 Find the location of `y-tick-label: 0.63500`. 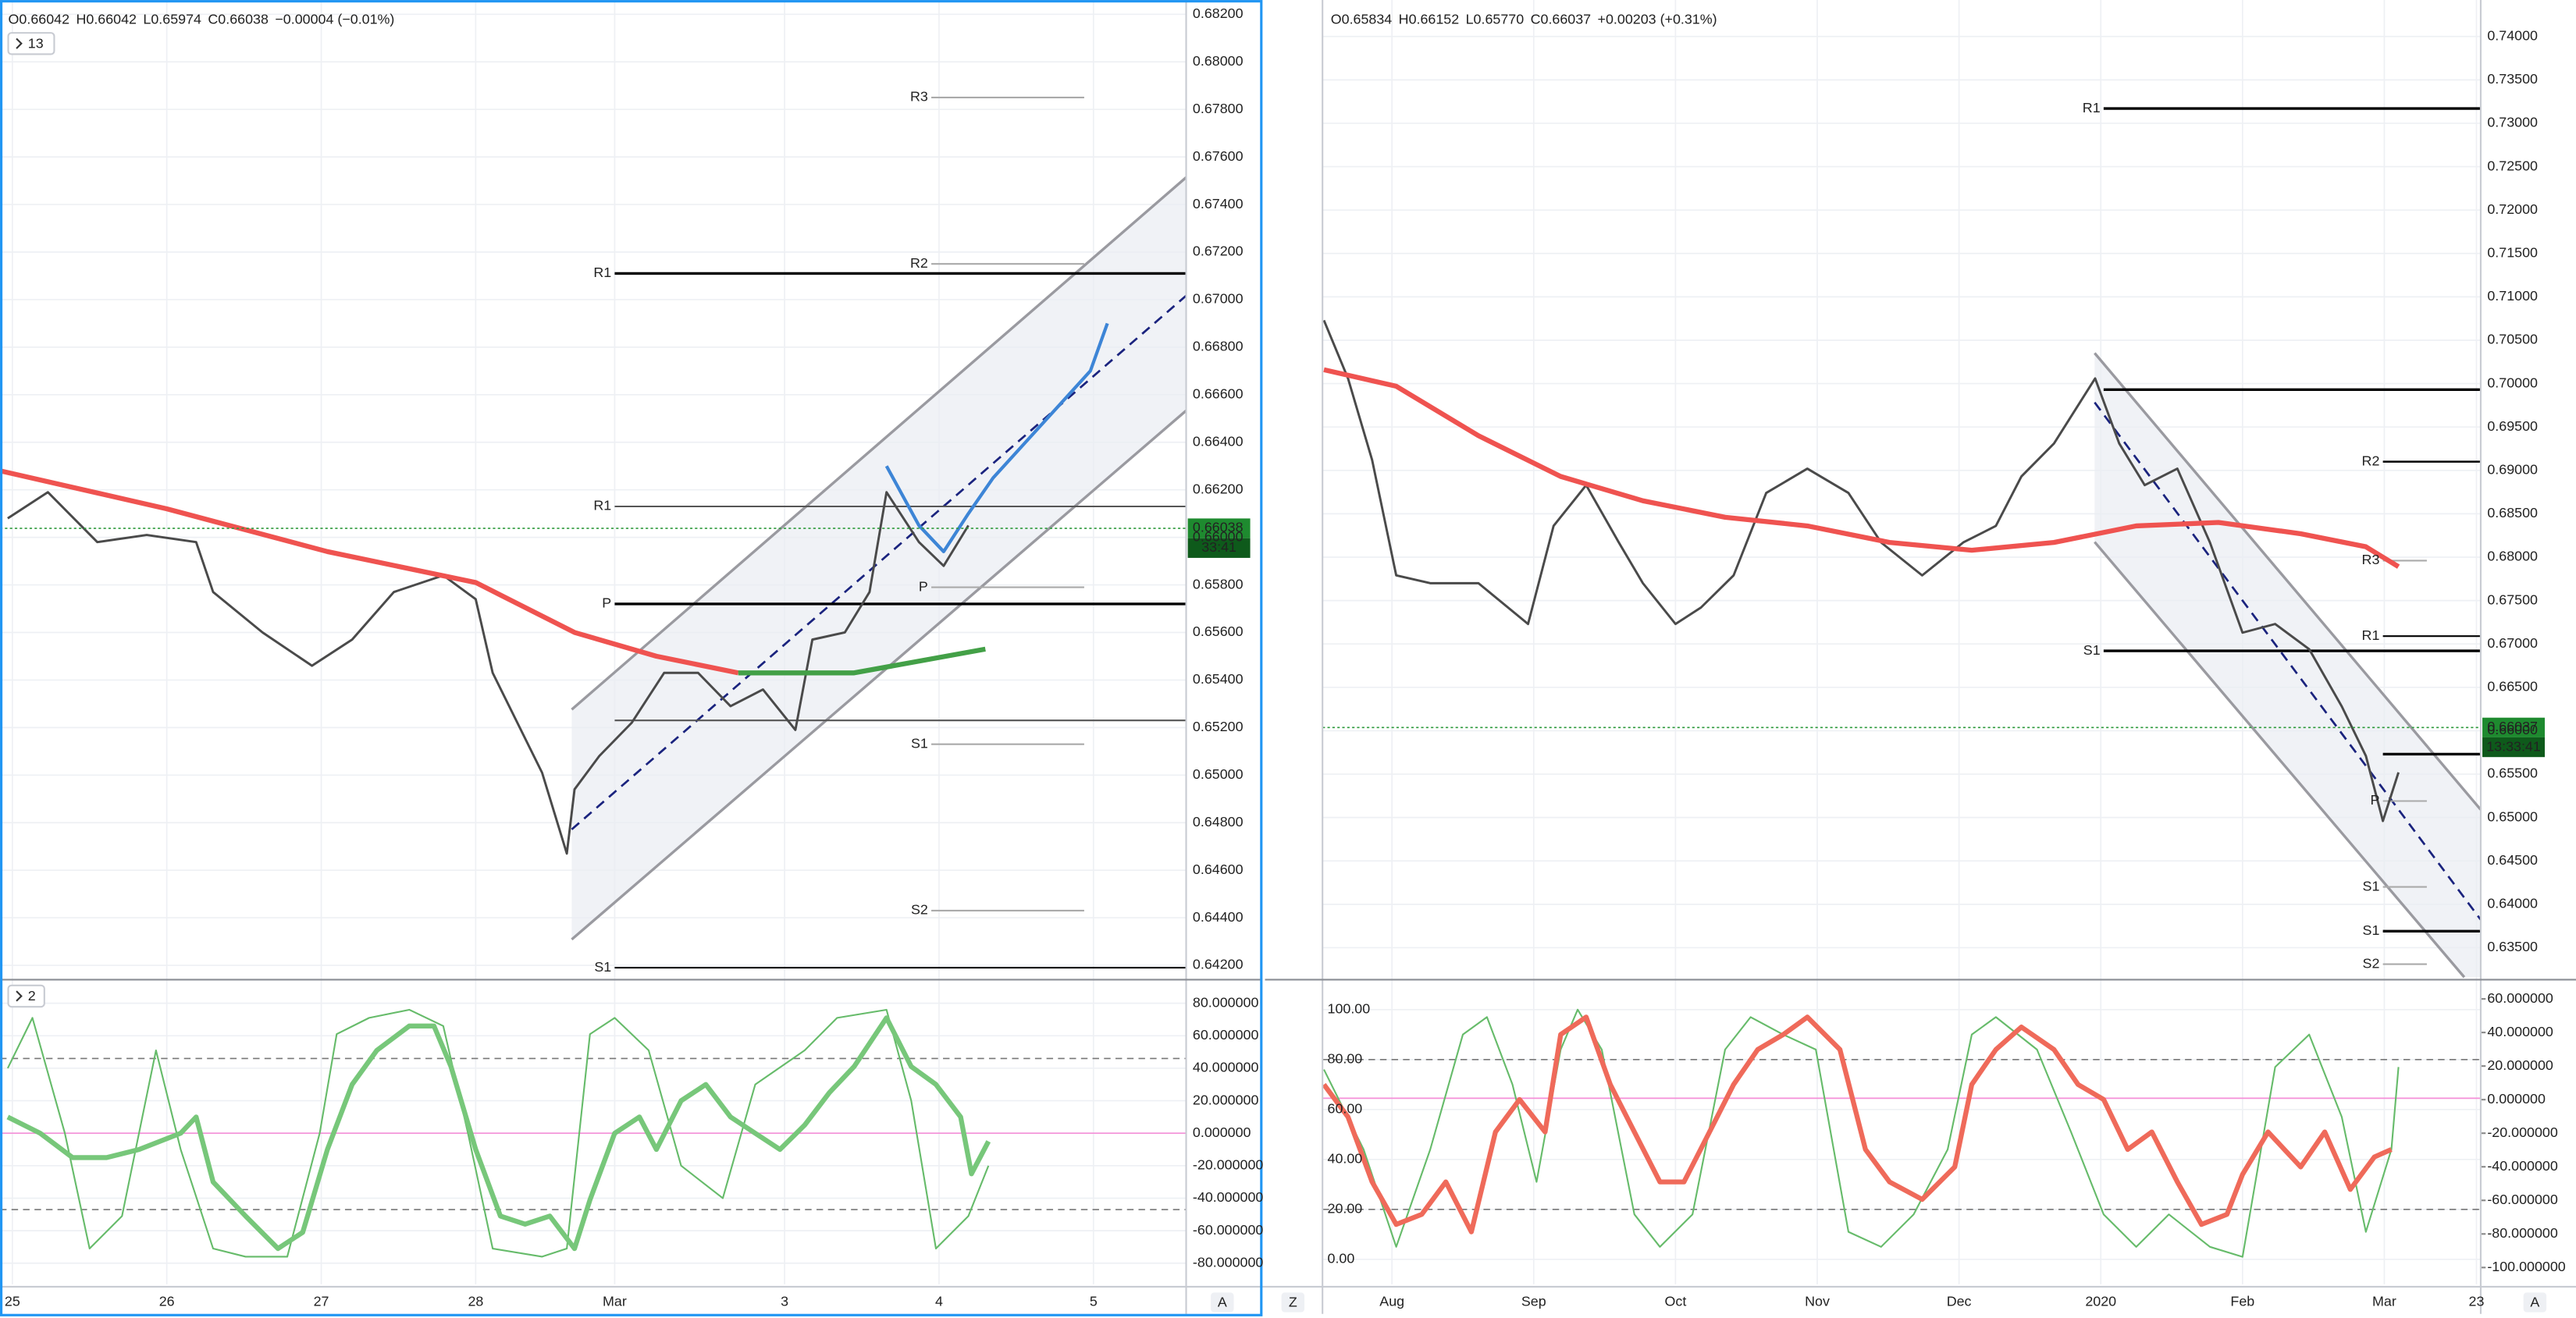

y-tick-label: 0.63500 is located at coordinates (2512, 947).